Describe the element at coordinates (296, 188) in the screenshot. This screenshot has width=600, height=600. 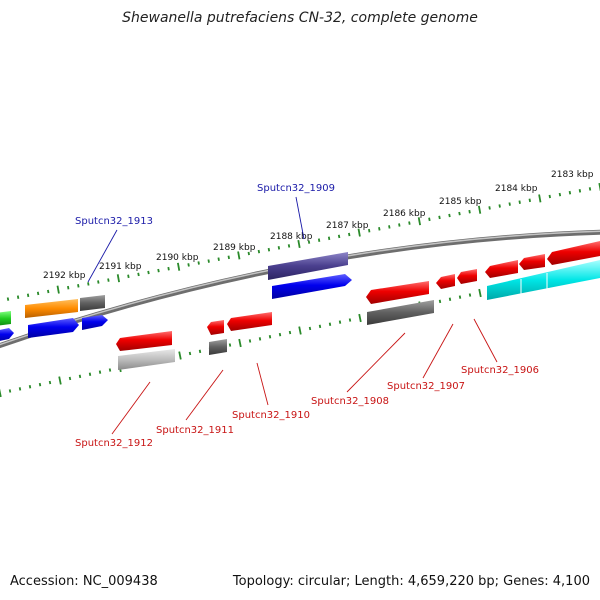
I see `gene-label-1909: Sputcn32_1909` at that location.